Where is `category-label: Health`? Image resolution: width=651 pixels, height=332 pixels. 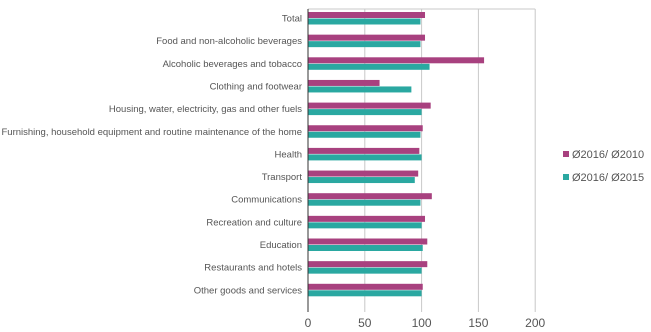 category-label: Health is located at coordinates (288, 154).